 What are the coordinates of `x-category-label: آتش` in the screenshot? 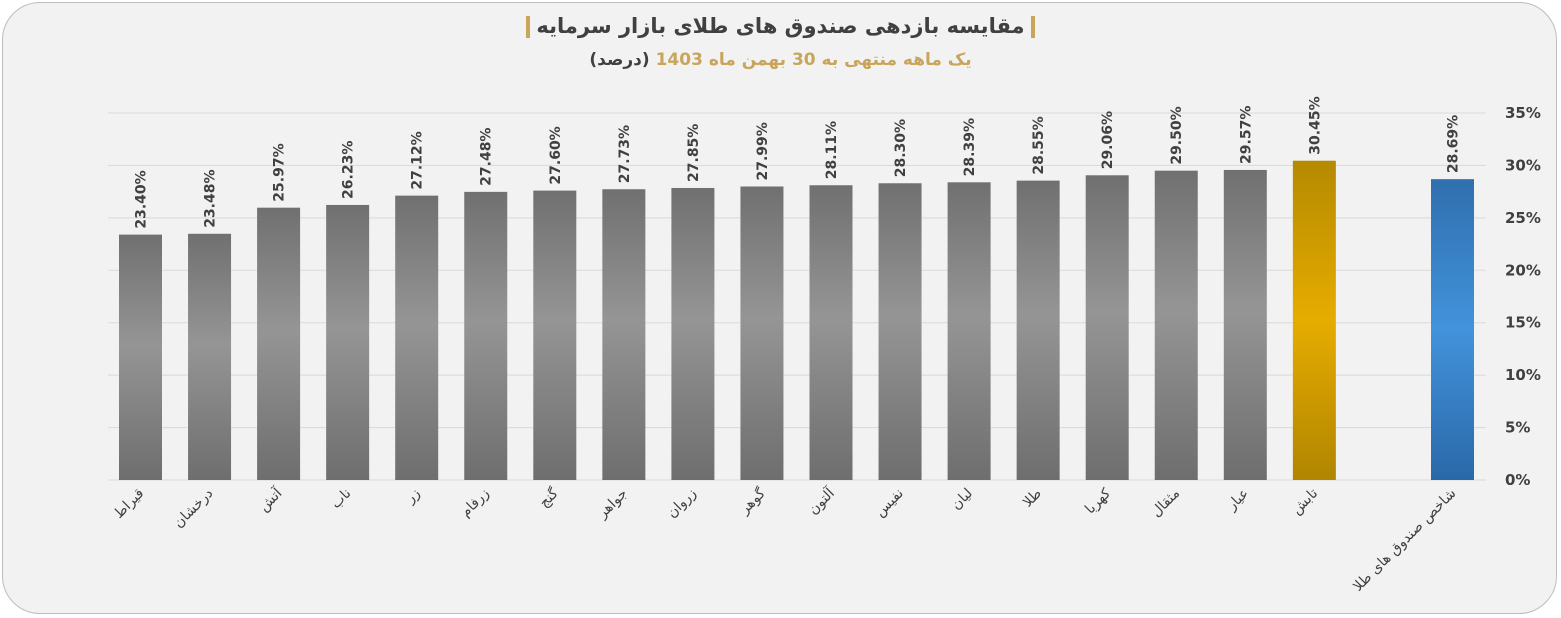 It's located at (270, 499).